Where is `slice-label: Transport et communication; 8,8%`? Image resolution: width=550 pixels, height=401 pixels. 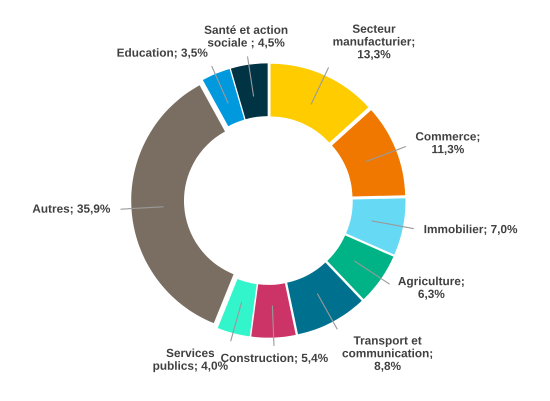 slice-label: Transport et communication; 8,8% is located at coordinates (387, 354).